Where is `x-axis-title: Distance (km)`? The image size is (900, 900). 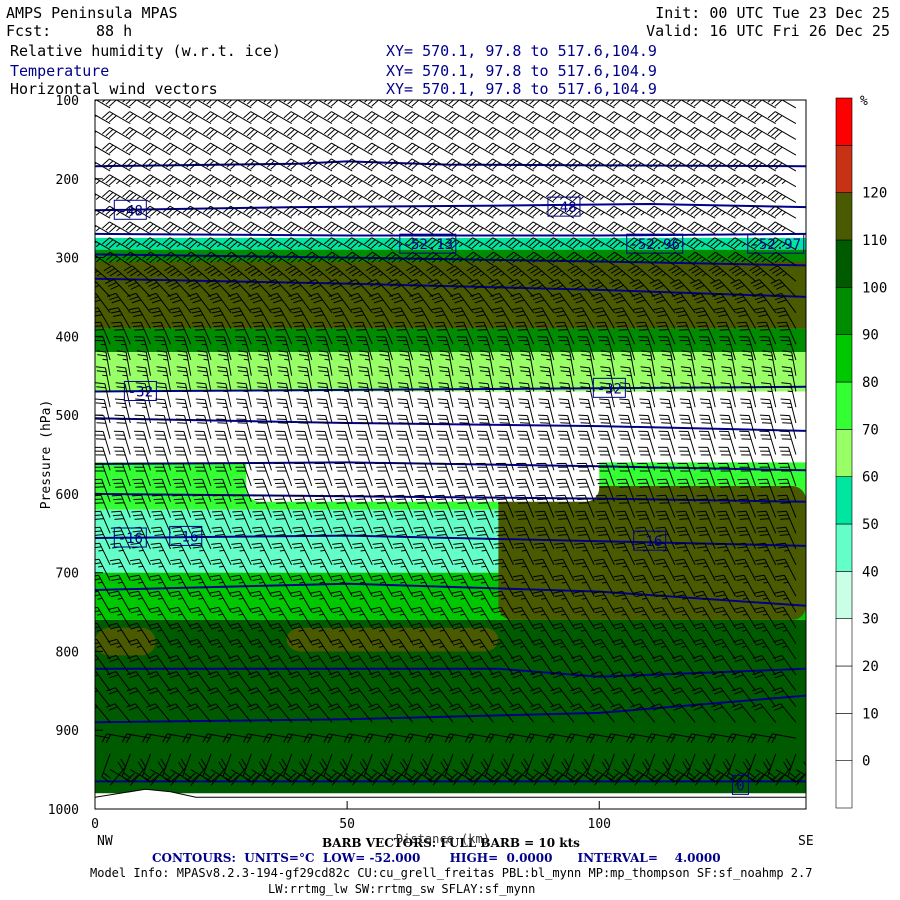
x-axis-title: Distance (km) is located at coordinates (443, 839).